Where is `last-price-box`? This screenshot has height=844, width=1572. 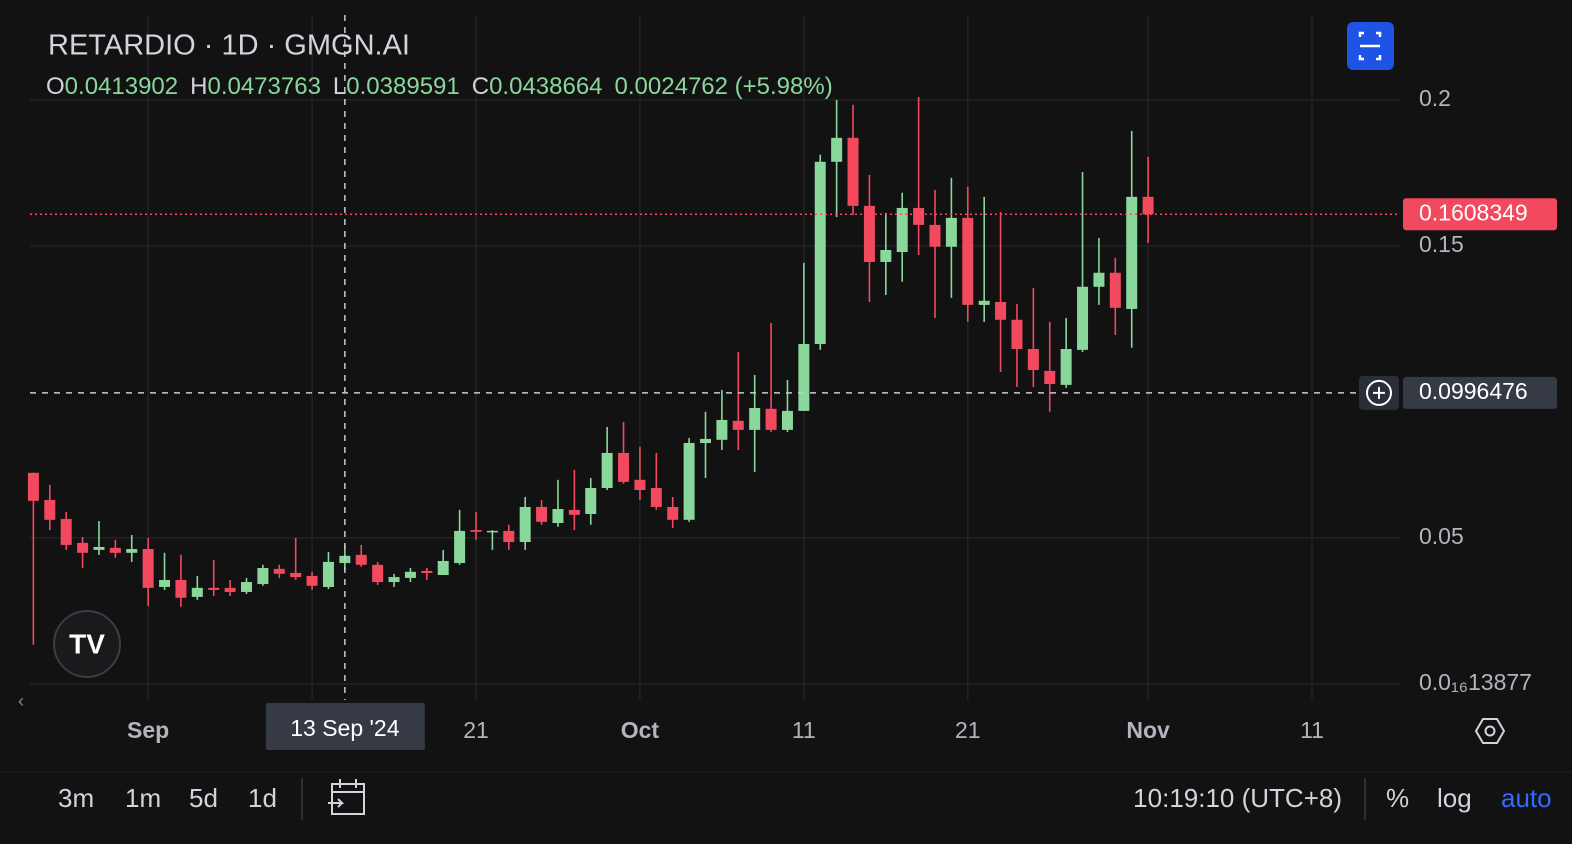 last-price-box is located at coordinates (1480, 214).